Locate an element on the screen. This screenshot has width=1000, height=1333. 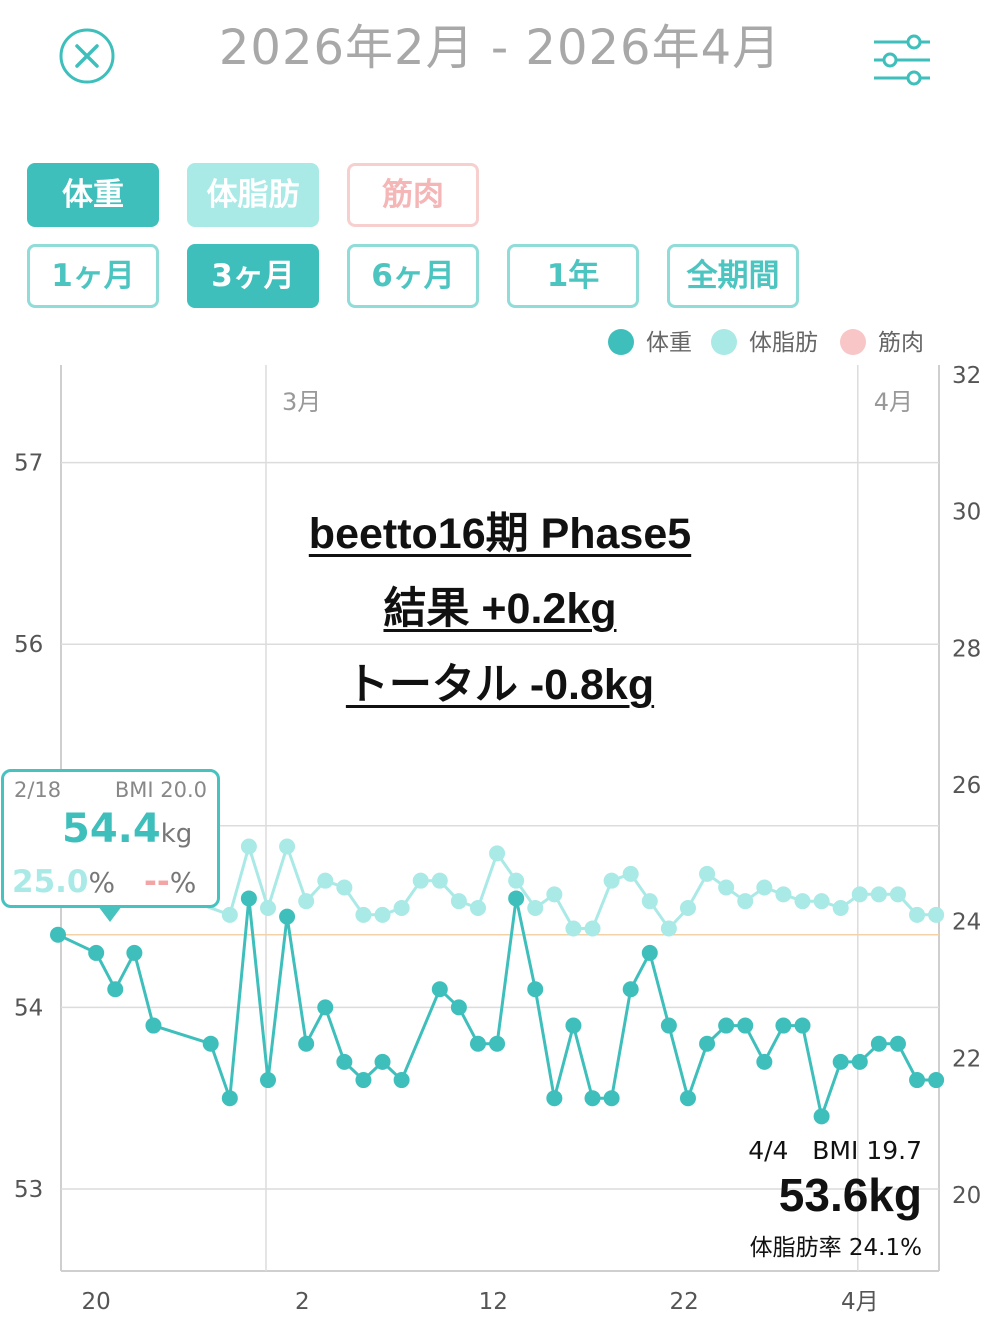
tab-body-fat: 体脂肪 is located at coordinates (253, 195).